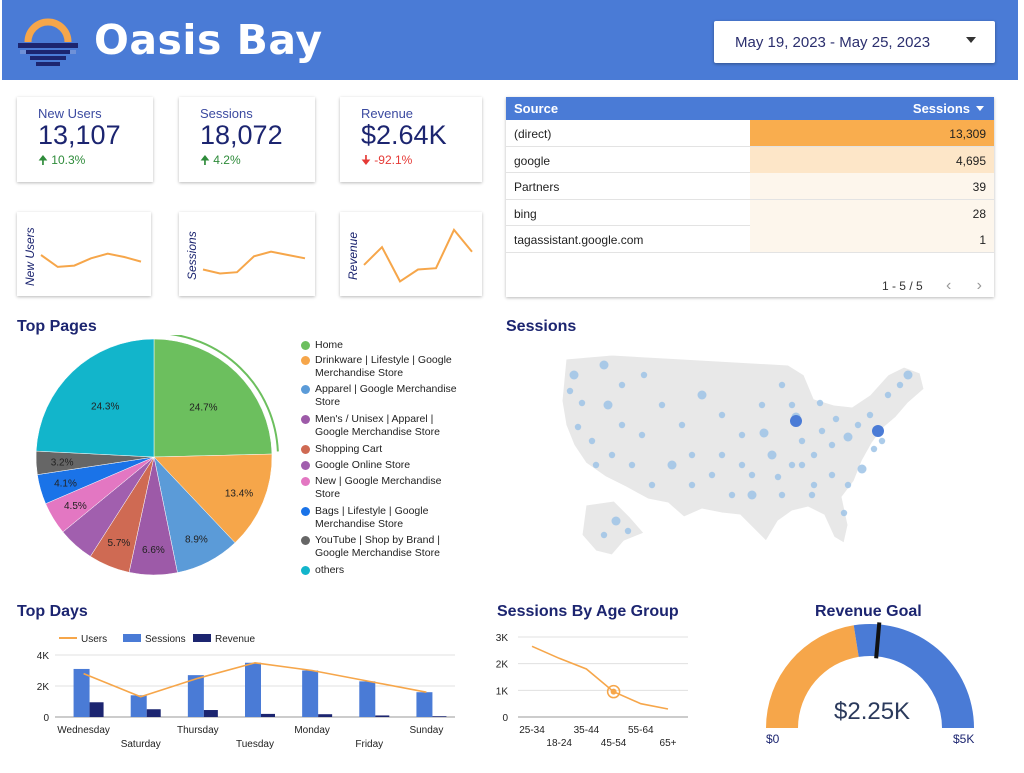  What do you see at coordinates (980, 108) in the screenshot?
I see `sort-desc-icon` at bounding box center [980, 108].